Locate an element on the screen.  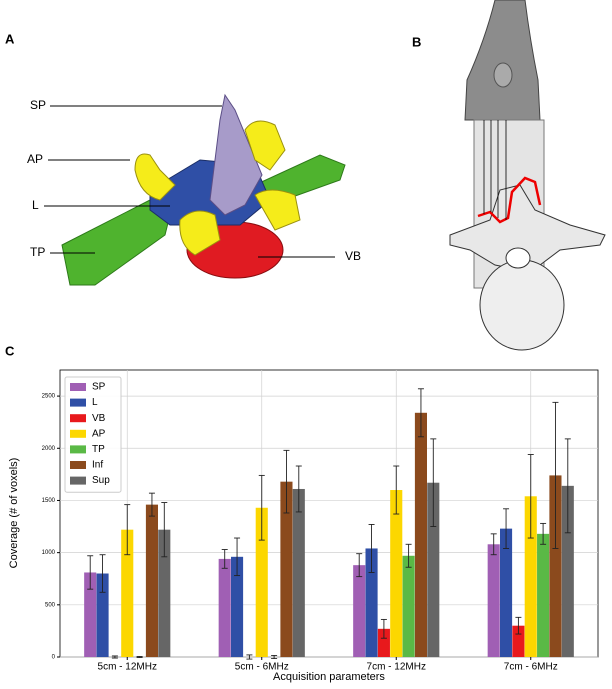
annotation-lines is located at coordinates (189, 181).